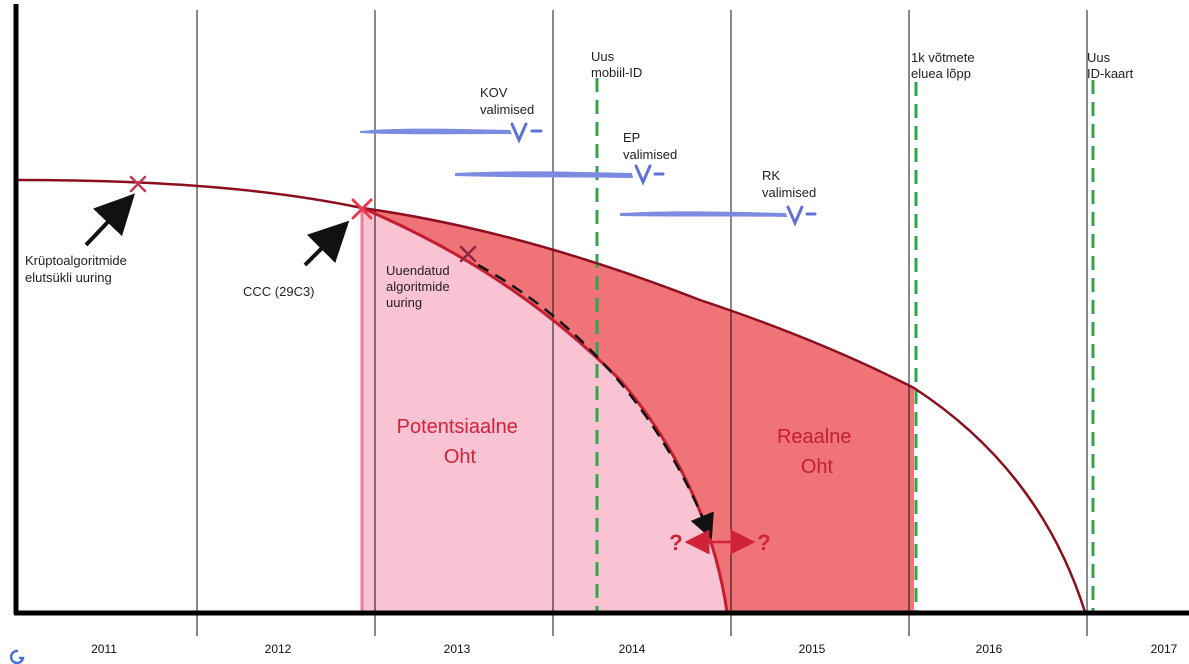 The height and width of the screenshot is (664, 1189). I want to click on label-real-threat: Reaalne Oht, so click(817, 452).